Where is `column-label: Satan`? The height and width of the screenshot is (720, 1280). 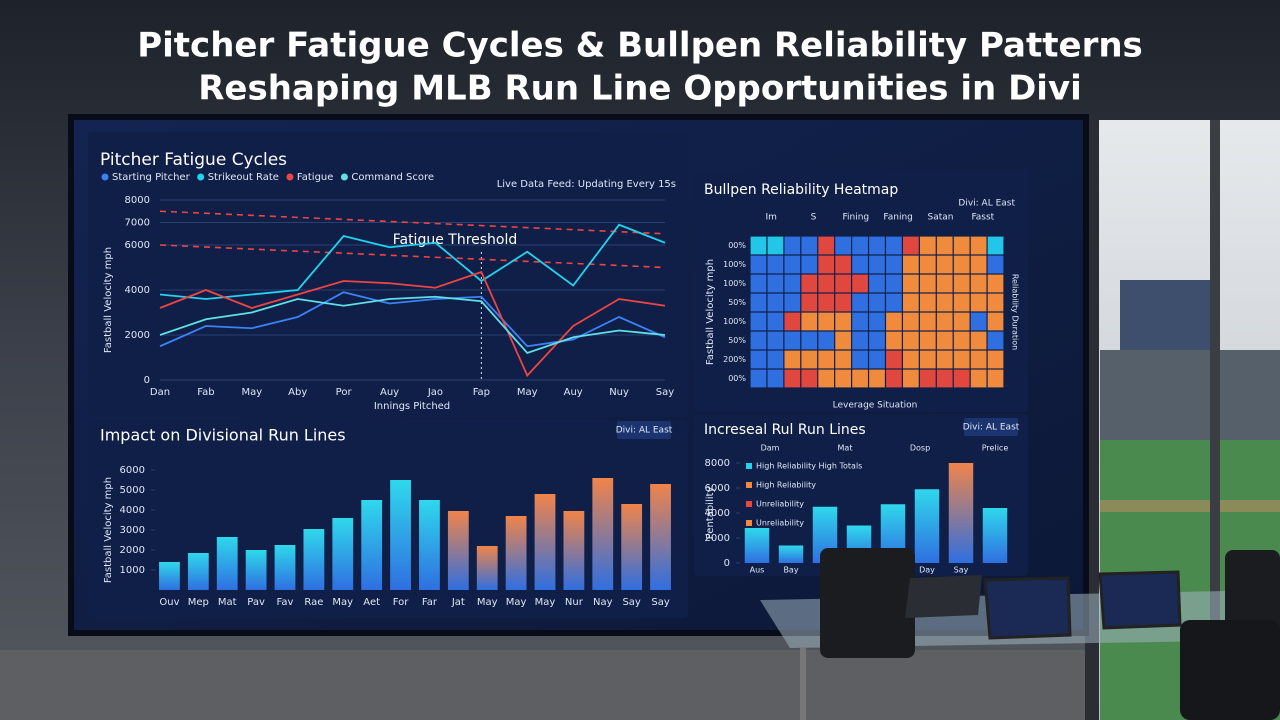 column-label: Satan is located at coordinates (941, 218).